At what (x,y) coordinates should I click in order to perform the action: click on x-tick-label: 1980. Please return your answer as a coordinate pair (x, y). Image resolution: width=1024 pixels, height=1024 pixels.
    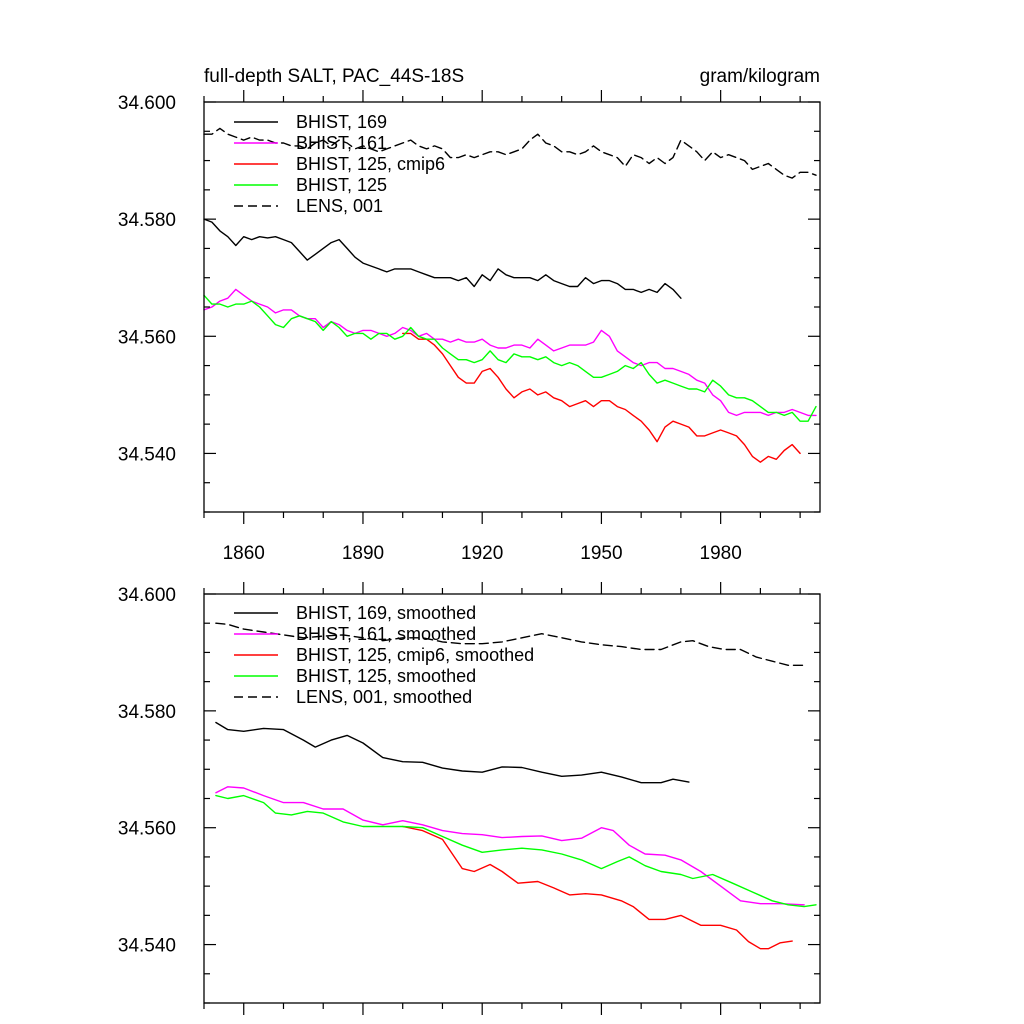
    Looking at the image, I should click on (721, 553).